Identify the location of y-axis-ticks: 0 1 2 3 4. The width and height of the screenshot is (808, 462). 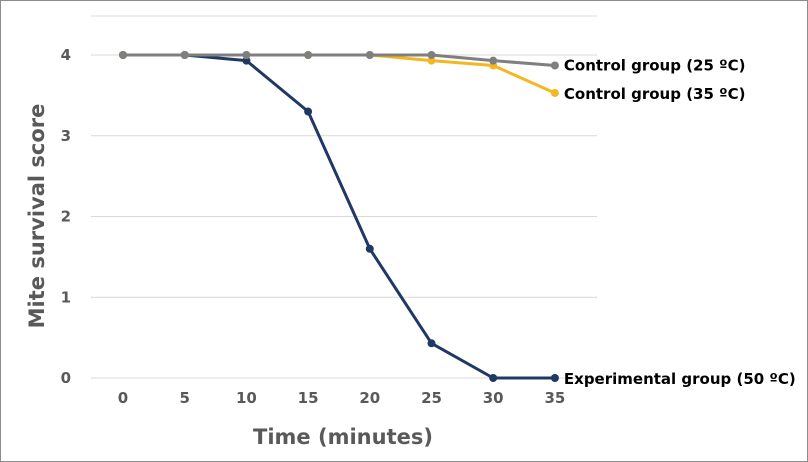
(66, 216).